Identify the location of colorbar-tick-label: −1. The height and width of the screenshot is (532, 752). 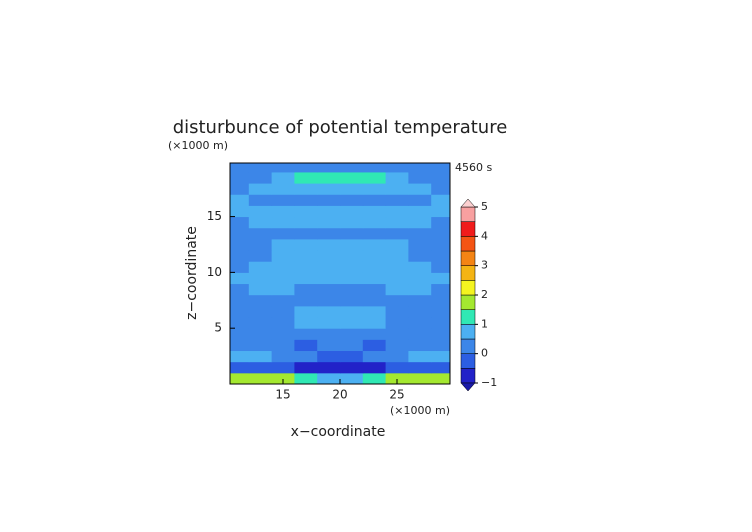
(489, 382).